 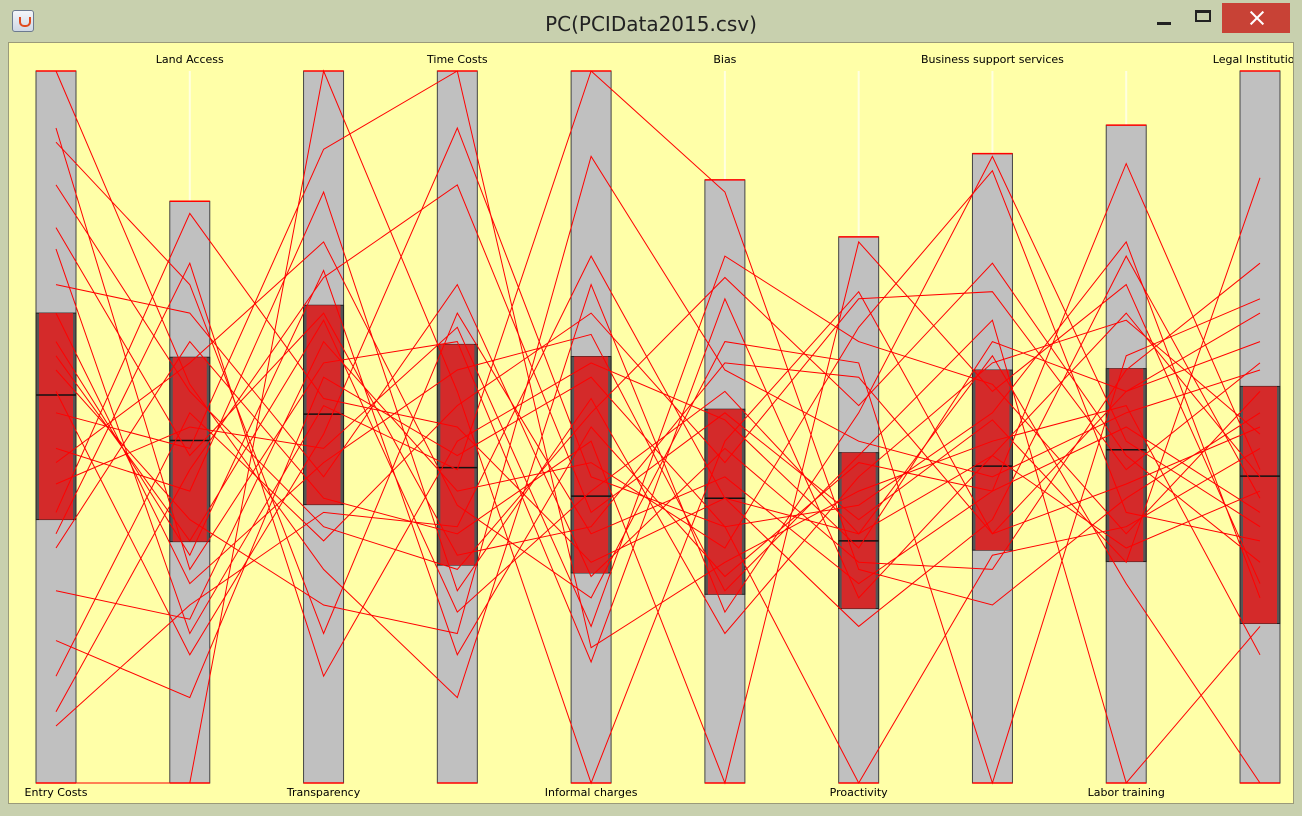 What do you see at coordinates (724, 59) in the screenshot?
I see `axis-label: Bias` at bounding box center [724, 59].